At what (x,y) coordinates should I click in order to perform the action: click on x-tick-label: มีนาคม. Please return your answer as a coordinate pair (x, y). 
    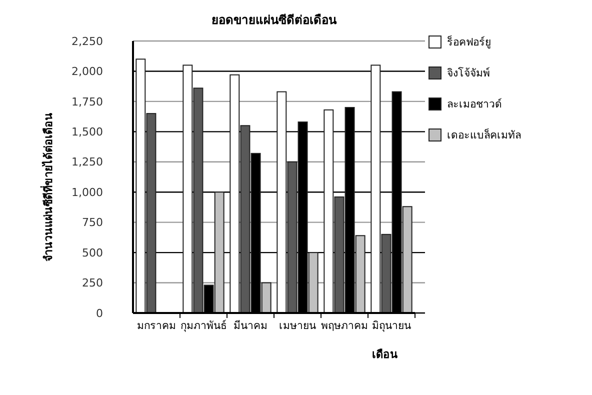
    Looking at the image, I should click on (251, 325).